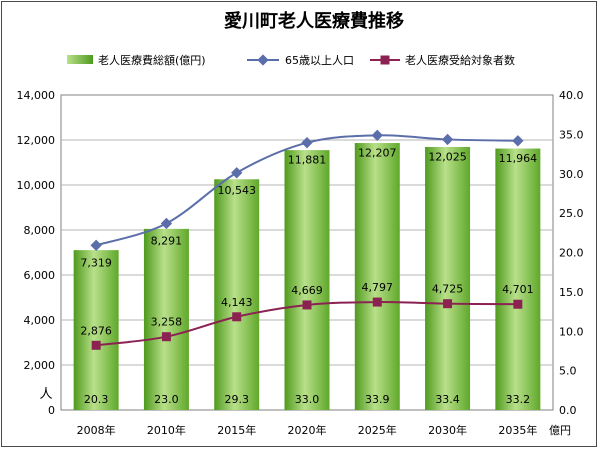  I want to click on legend-label: 老人医療費総額(億円), so click(152, 60).